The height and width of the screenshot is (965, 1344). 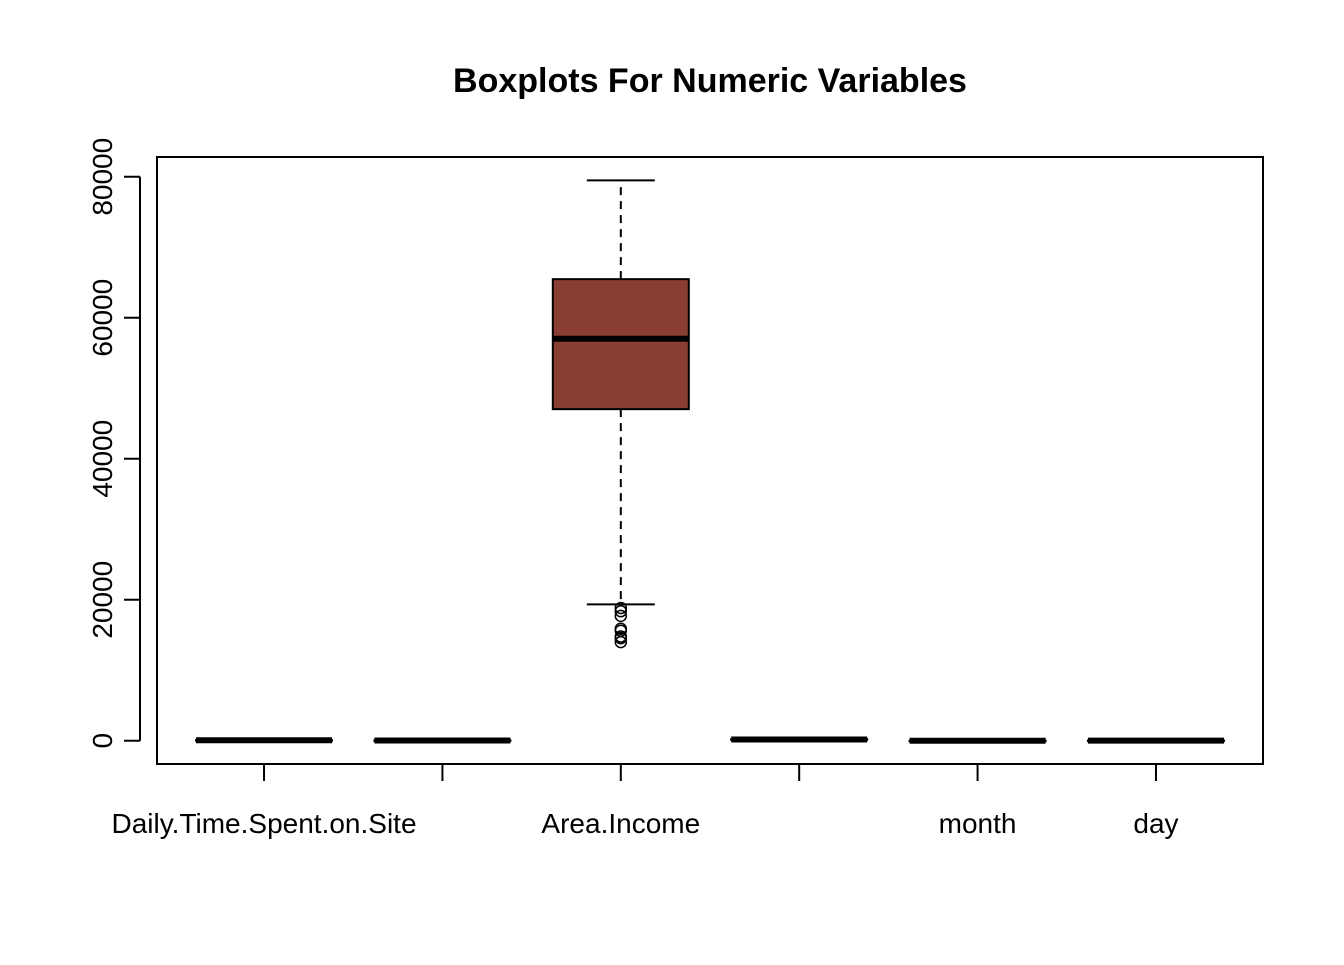 I want to click on x-tick-label: month, so click(x=978, y=823).